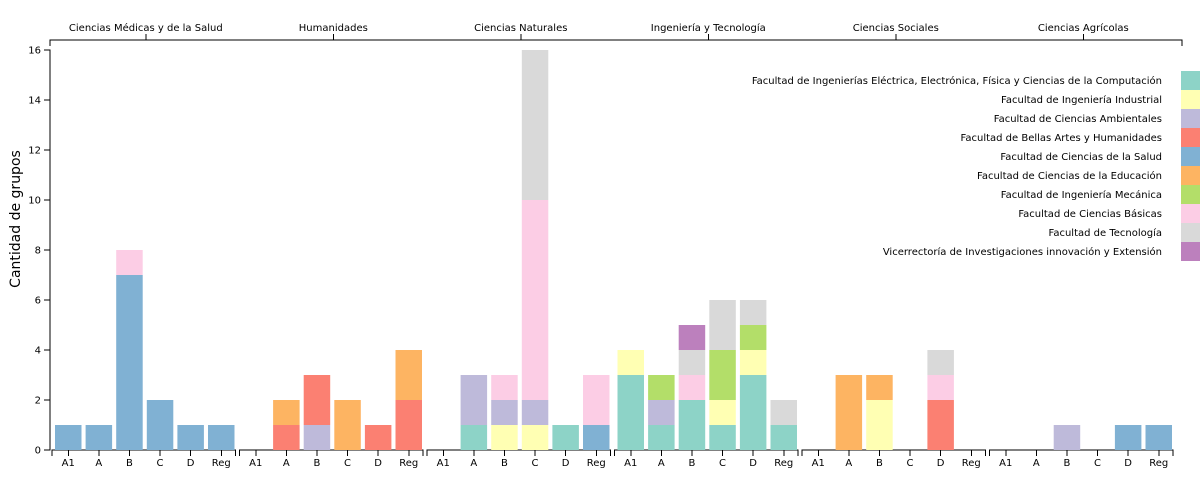  What do you see at coordinates (38, 401) in the screenshot?
I see `y-tick-label: 2` at bounding box center [38, 401].